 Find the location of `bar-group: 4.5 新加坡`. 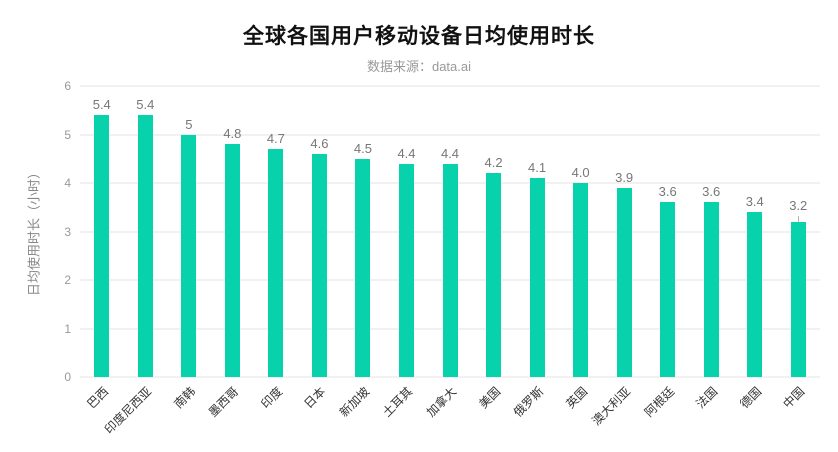

bar-group: 4.5 新加坡 is located at coordinates (361, 253).